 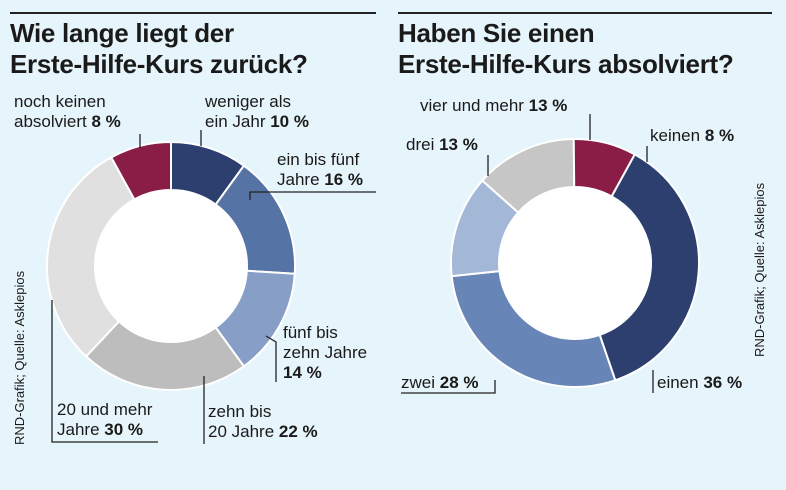 I want to click on chart2-label-keinen: keinen 8 %, so click(x=692, y=135).